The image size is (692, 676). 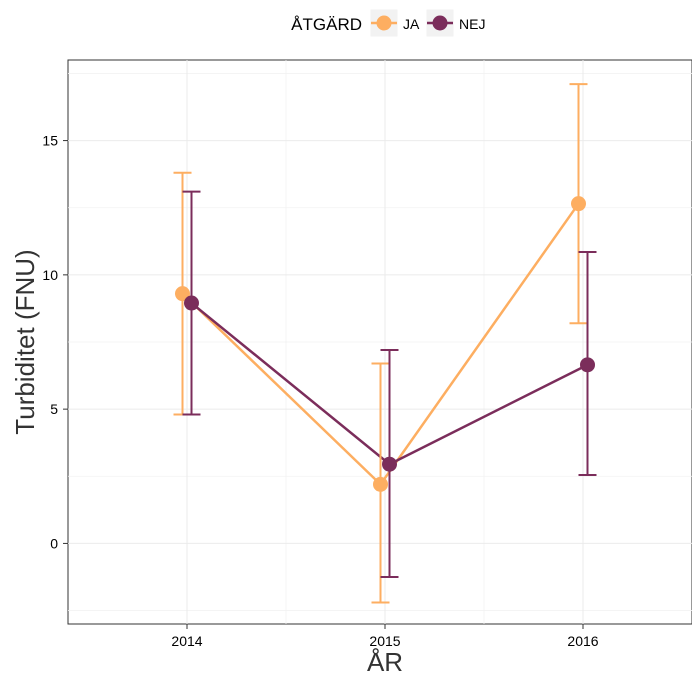 What do you see at coordinates (384, 641) in the screenshot?
I see `x-tick-label: 2015` at bounding box center [384, 641].